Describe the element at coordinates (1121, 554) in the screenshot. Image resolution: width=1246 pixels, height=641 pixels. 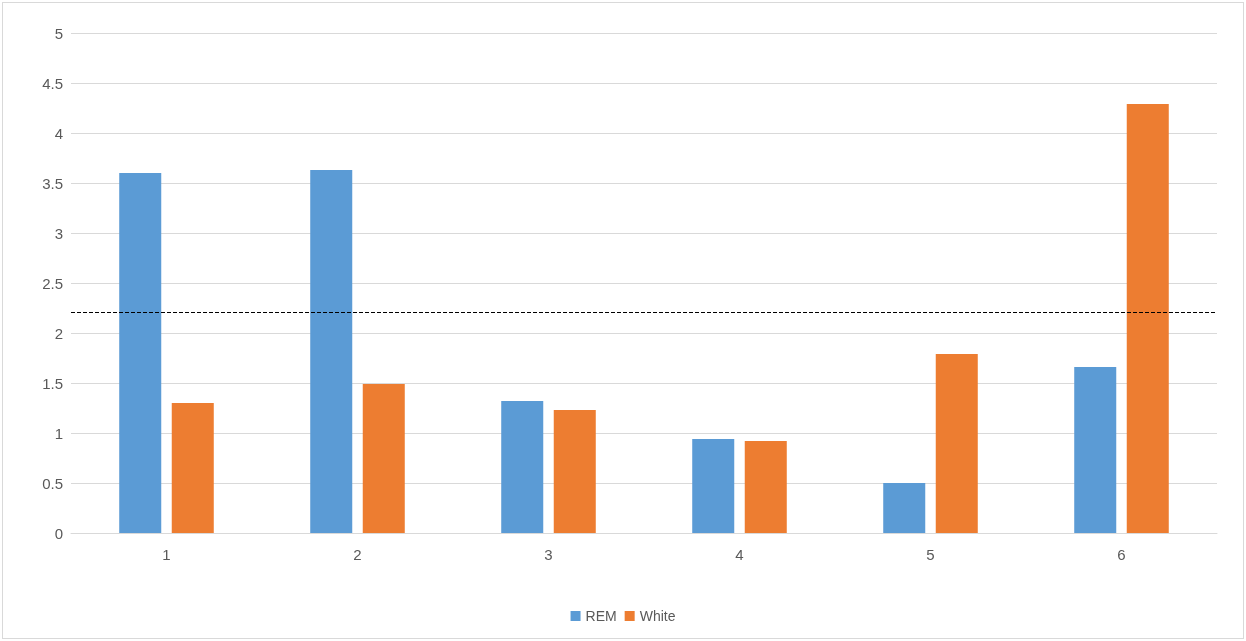
I see `x-tick-label: 6` at that location.